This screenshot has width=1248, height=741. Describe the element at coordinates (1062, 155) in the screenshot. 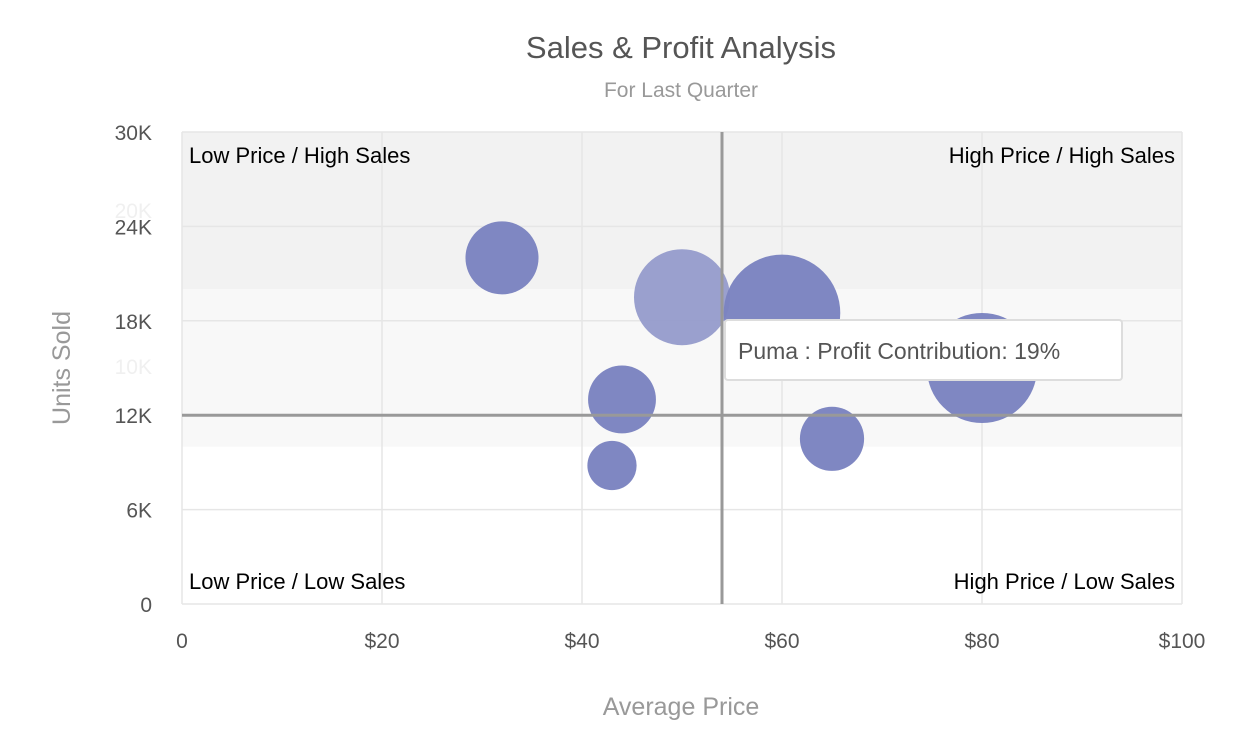

I see `quadrant-label-top-right: High Price / High Sales` at that location.